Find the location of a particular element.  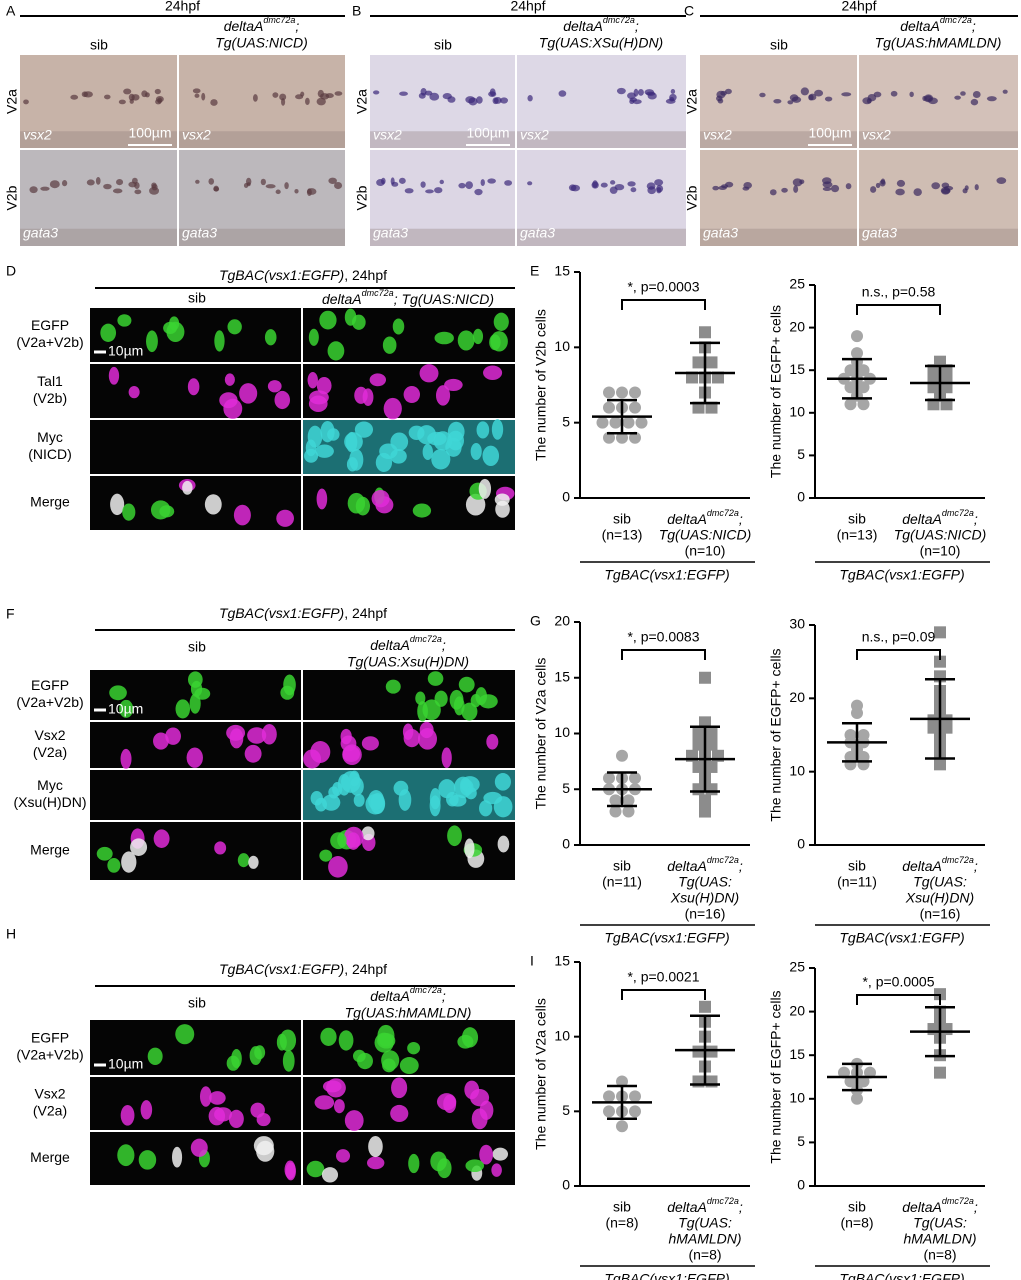

category-label: (n=13) is located at coordinates (622, 535).